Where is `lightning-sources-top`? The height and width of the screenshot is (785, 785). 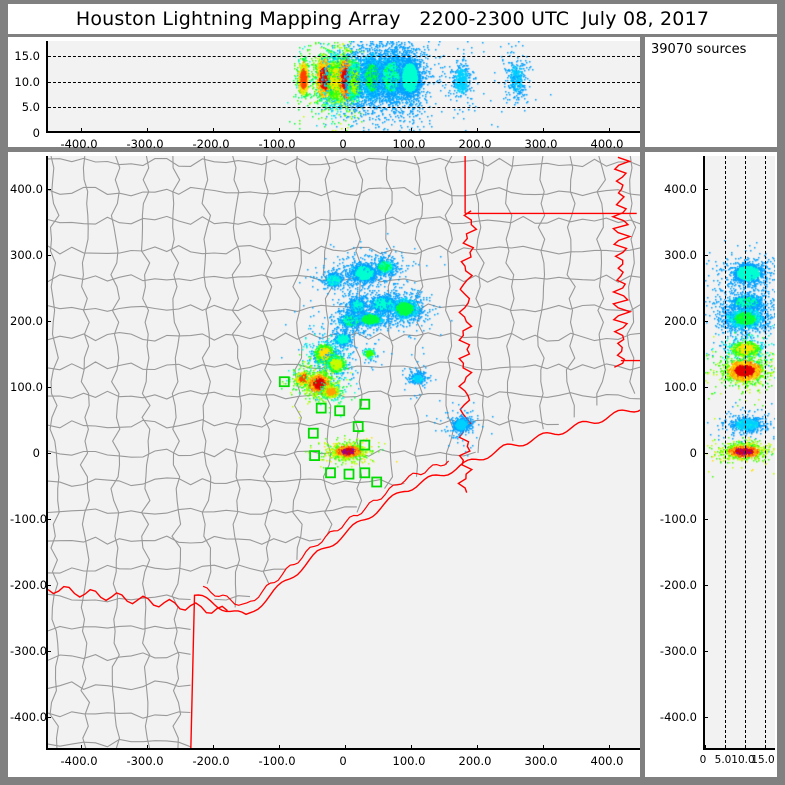
lightning-sources-top is located at coordinates (344, 86).